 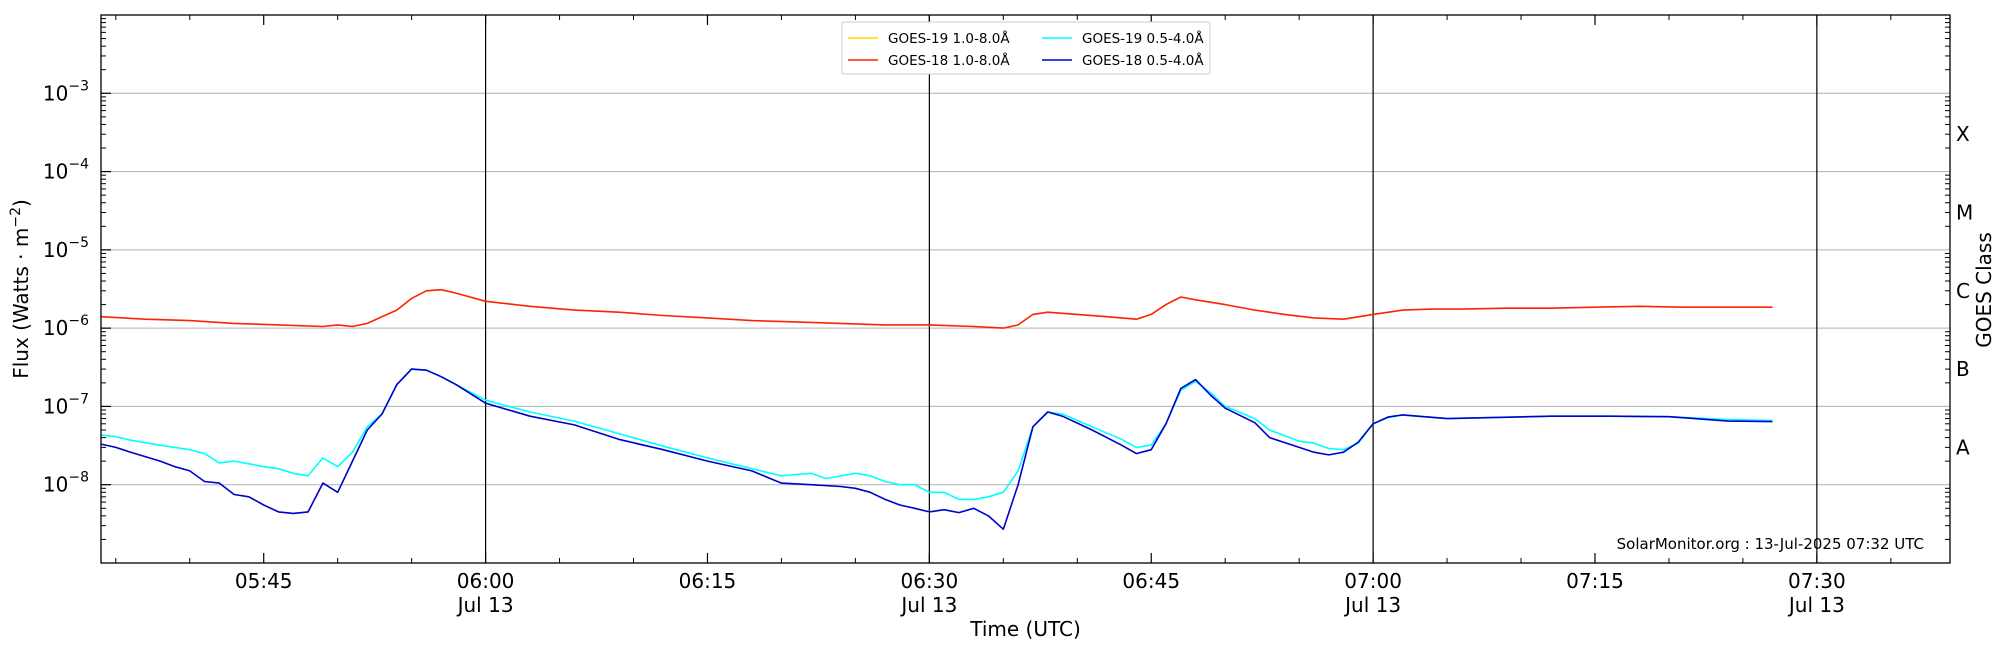 What do you see at coordinates (708, 581) in the screenshot?
I see `x-tick-label: 06:15` at bounding box center [708, 581].